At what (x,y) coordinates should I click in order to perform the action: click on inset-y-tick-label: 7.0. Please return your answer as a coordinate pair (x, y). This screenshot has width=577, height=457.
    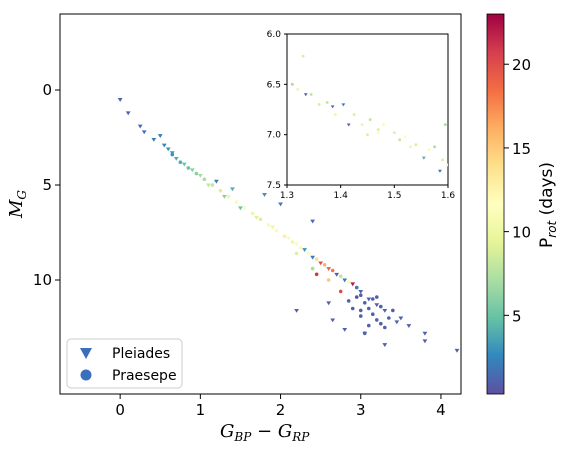
    Looking at the image, I should click on (274, 136).